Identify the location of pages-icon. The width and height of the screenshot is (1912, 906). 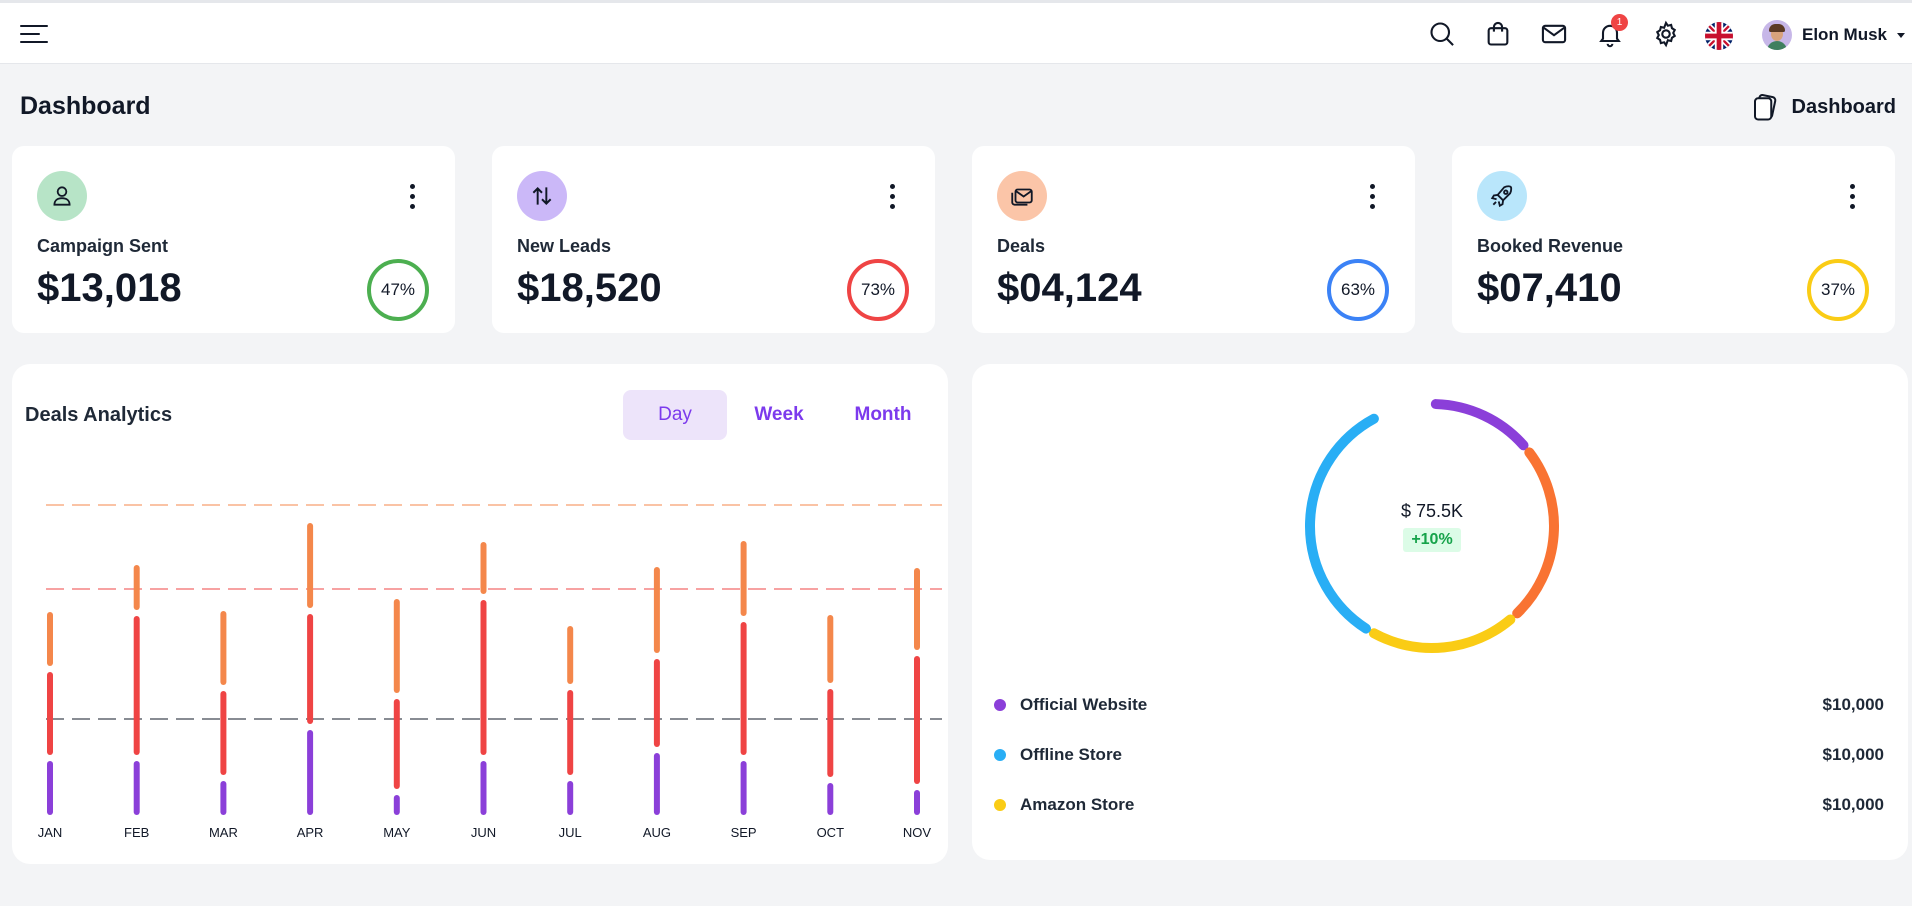
(1764, 107).